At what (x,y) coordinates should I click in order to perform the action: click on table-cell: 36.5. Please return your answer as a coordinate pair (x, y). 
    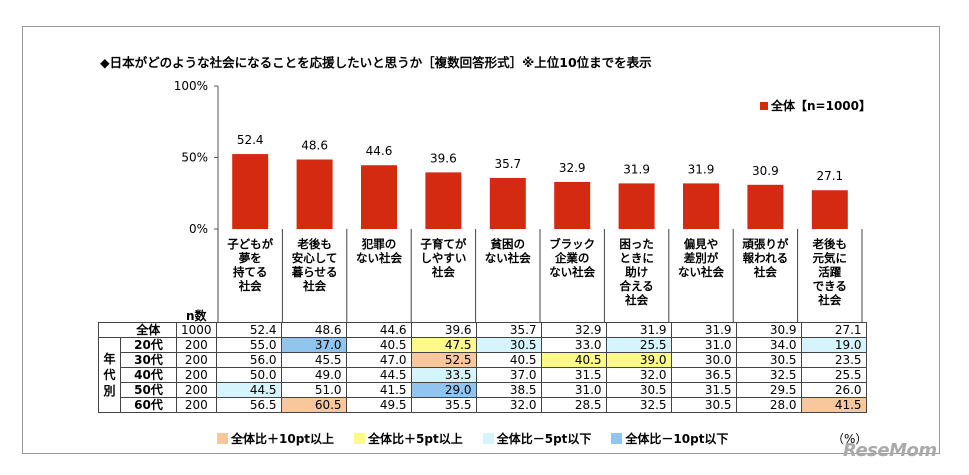
    Looking at the image, I should click on (703, 375).